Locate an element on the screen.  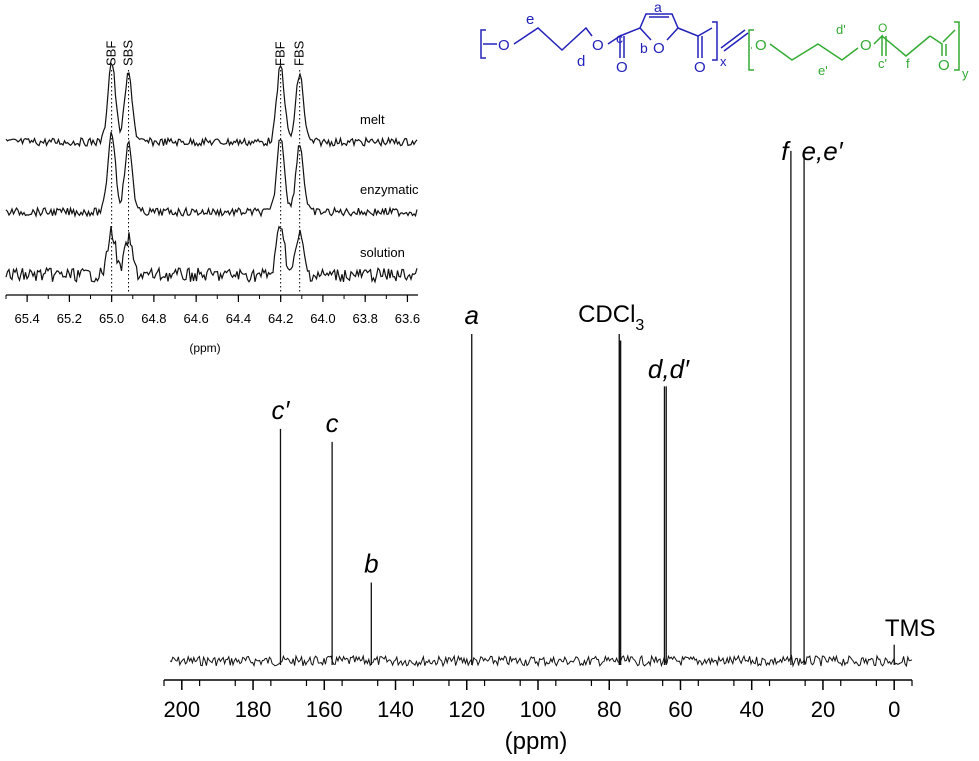
block2-labels: O d' e' O O c' f O y is located at coordinates (862, 51).